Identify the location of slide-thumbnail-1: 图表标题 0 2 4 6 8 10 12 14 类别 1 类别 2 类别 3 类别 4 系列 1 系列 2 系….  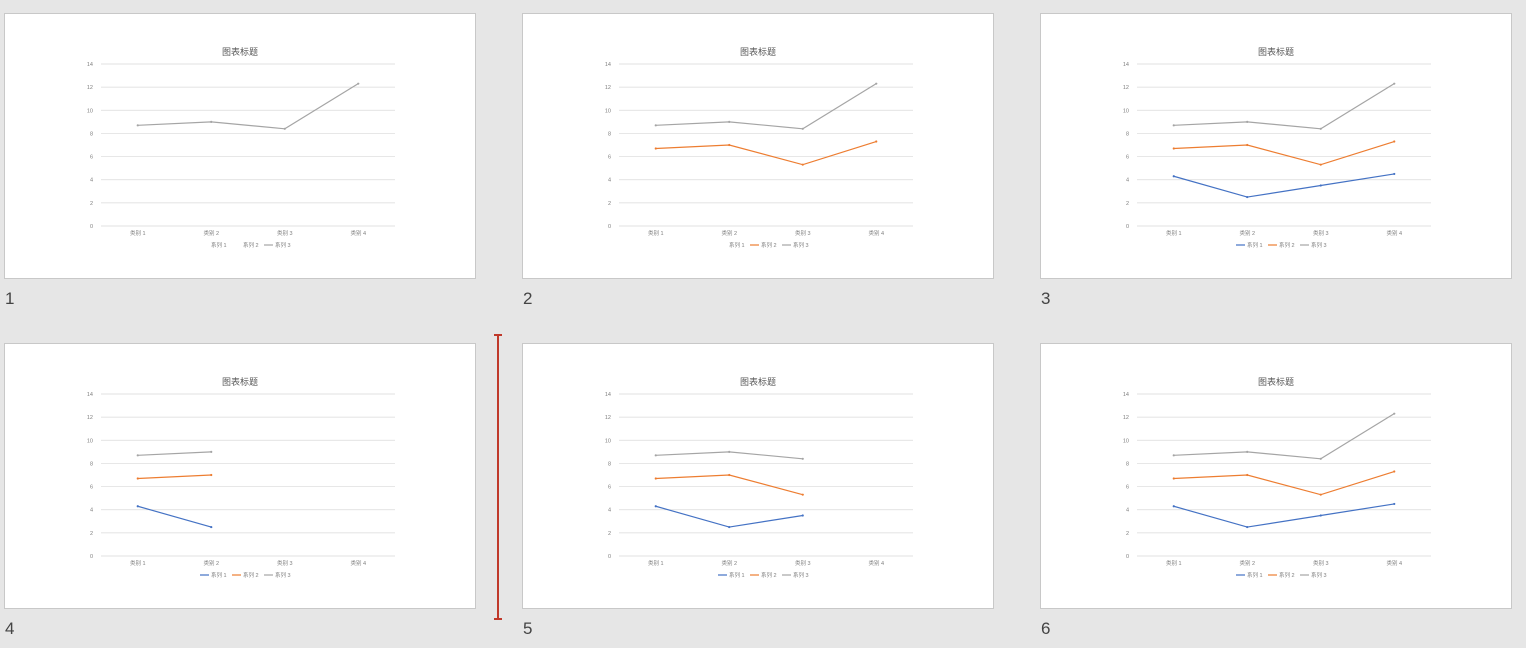
(240, 146).